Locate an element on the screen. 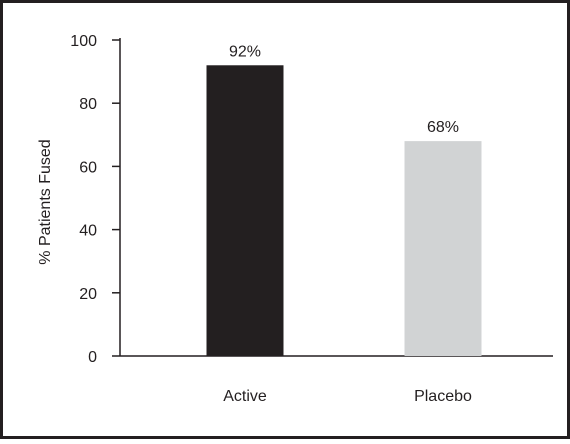 The height and width of the screenshot is (444, 570). y-ticks: 0 20 40 60 80 100 is located at coordinates (95, 199).